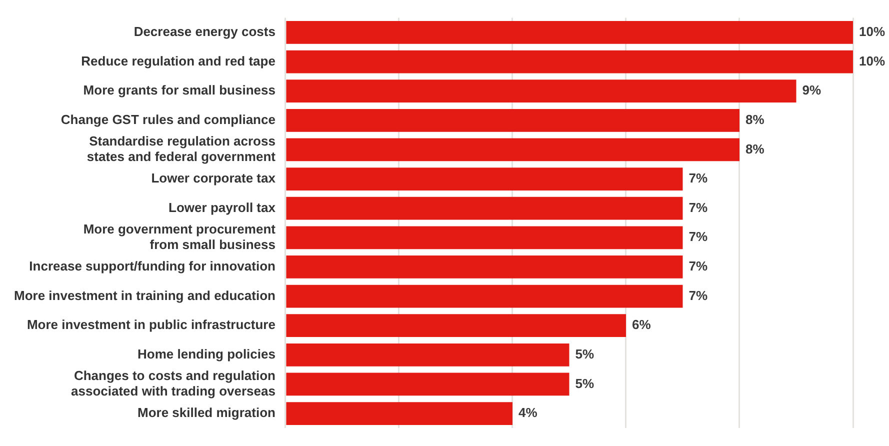  What do you see at coordinates (213, 178) in the screenshot?
I see `y-tick-label: Lower corporate tax` at bounding box center [213, 178].